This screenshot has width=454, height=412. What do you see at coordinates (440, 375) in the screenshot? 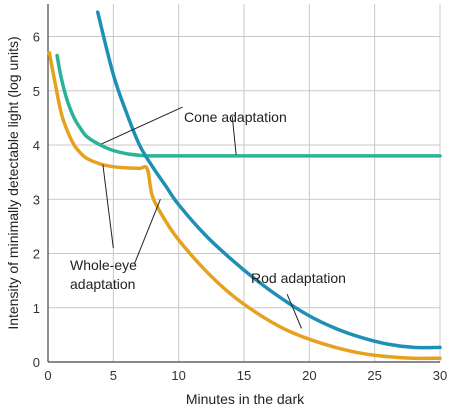
I see `x-tick-label: 30` at bounding box center [440, 375].